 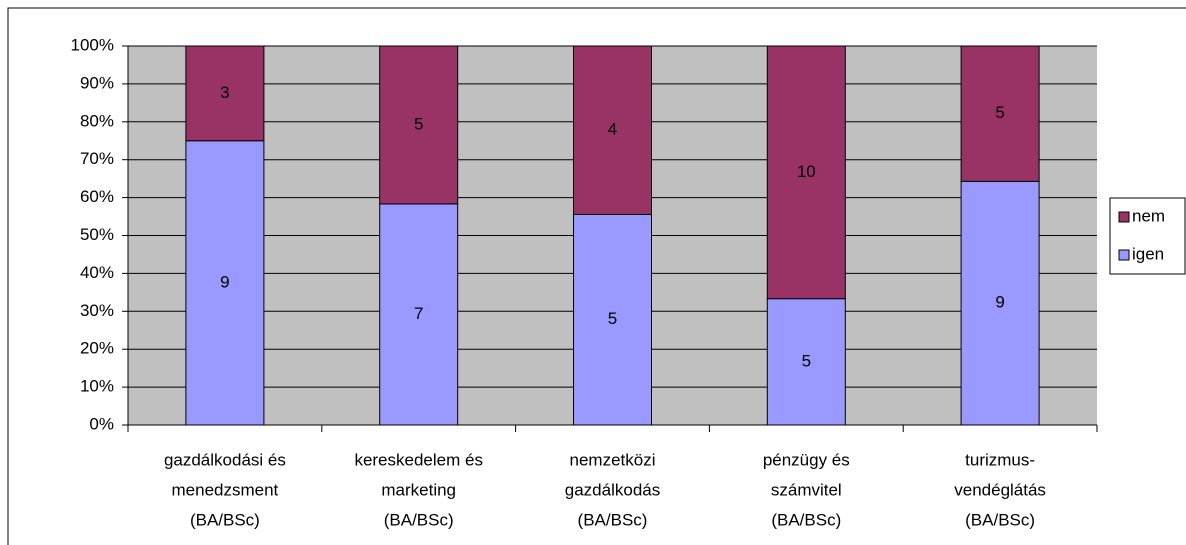 What do you see at coordinates (613, 459) in the screenshot?
I see `x-tick-label: nemzetközi` at bounding box center [613, 459].